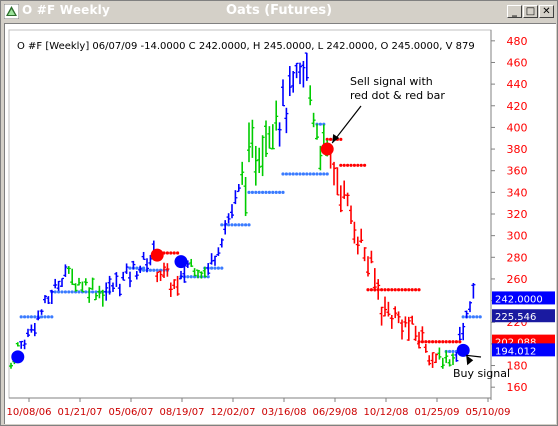 The image size is (558, 426). Describe the element at coordinates (517, 127) in the screenshot. I see `y-tick-label: 400` at that location.